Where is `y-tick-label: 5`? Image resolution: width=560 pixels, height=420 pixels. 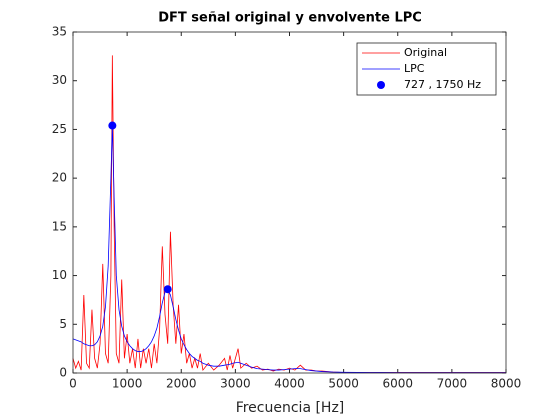 y-tick-label: 5 is located at coordinates (63, 324).